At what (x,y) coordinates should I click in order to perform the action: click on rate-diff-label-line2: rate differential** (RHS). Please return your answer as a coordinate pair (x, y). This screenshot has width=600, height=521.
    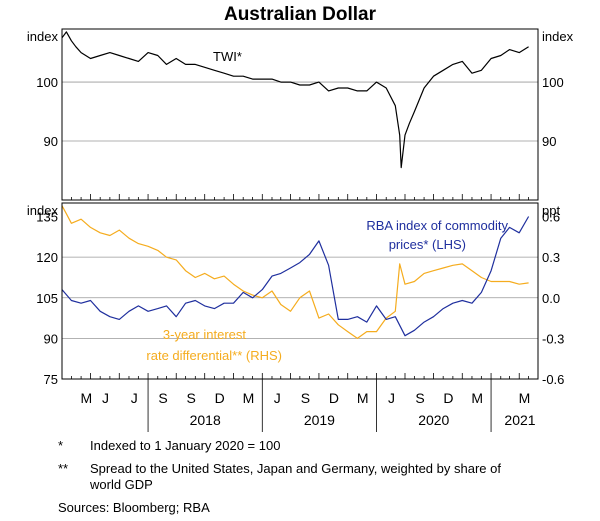
    Looking at the image, I should click on (214, 355).